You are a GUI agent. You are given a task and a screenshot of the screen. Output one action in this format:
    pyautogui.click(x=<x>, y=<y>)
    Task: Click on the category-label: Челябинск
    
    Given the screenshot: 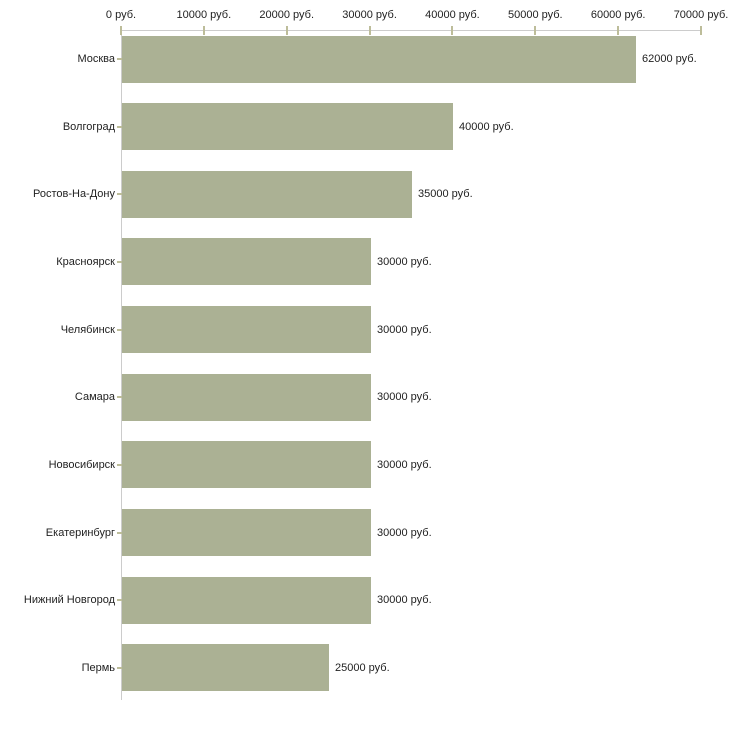 What is the action you would take?
    pyautogui.click(x=87, y=329)
    